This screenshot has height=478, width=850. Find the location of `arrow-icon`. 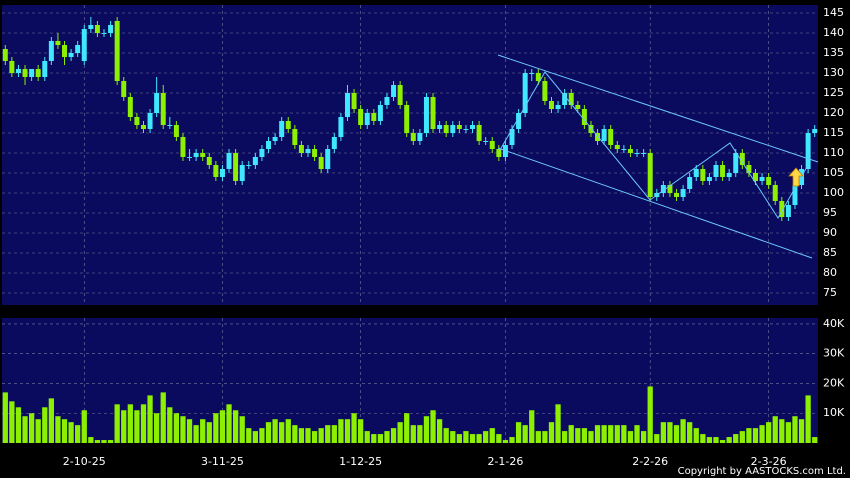

arrow-icon is located at coordinates (796, 177).